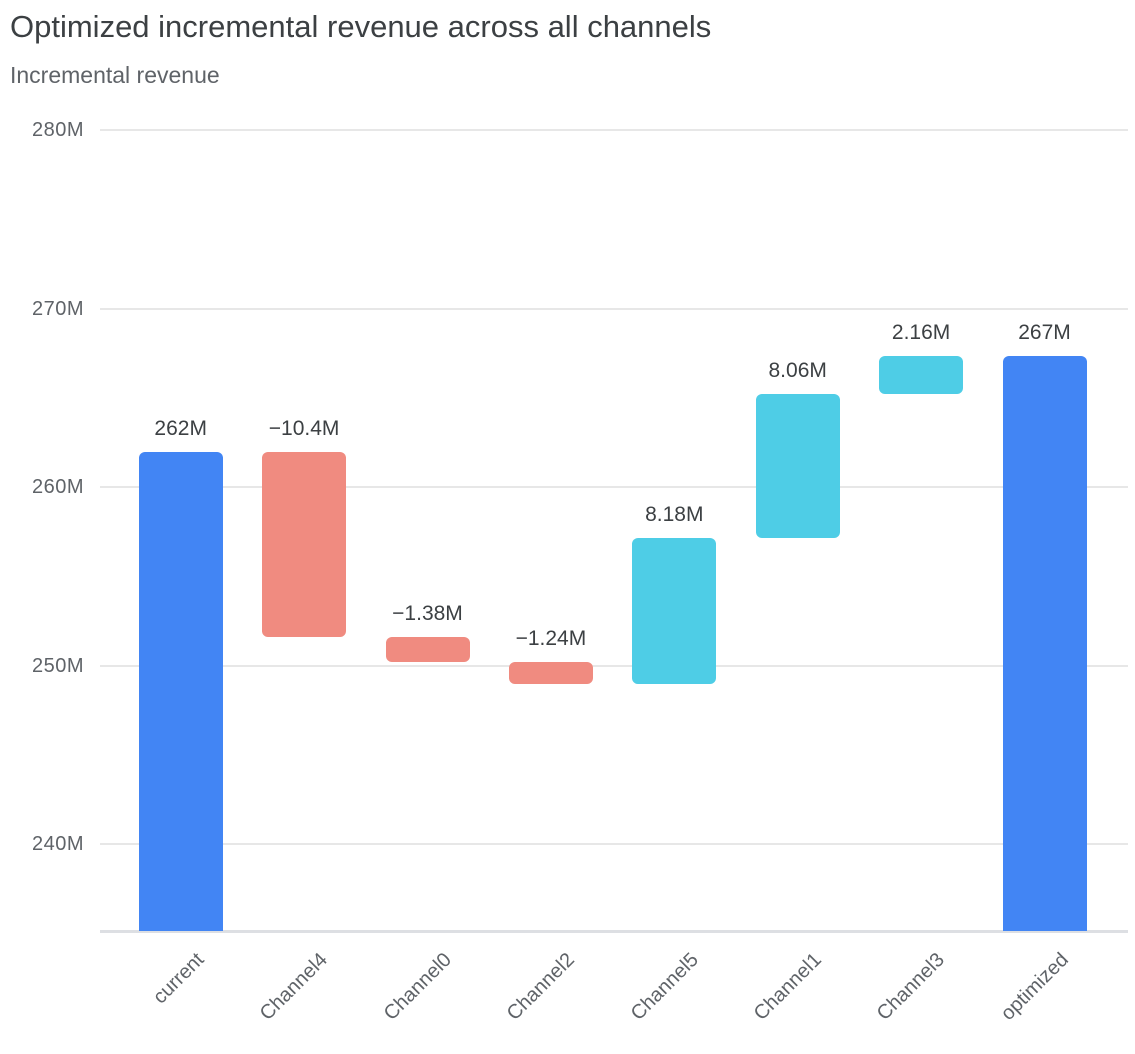  I want to click on y-axis-tick-label: 280M, so click(57, 130).